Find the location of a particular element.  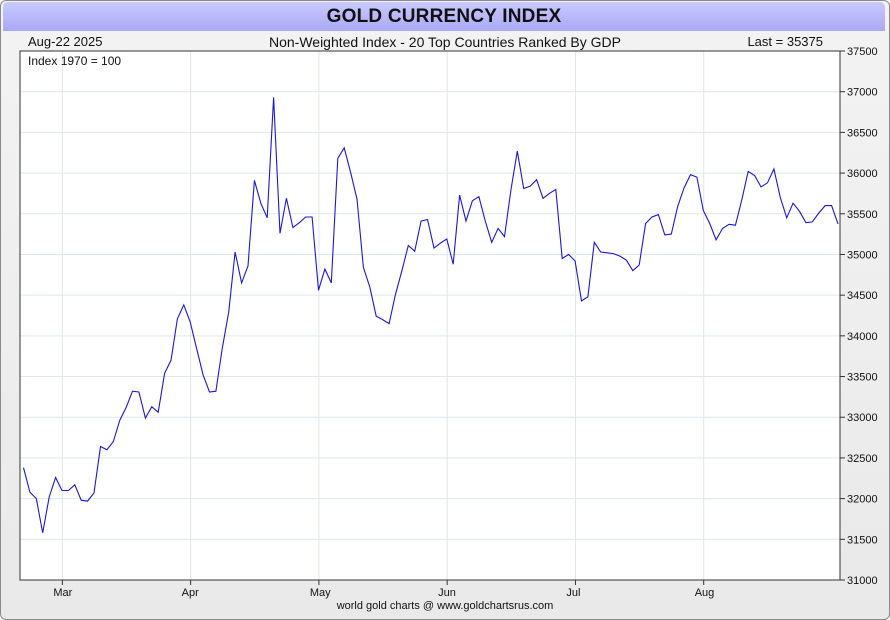

y-tick-label: 31500 is located at coordinates (862, 540).